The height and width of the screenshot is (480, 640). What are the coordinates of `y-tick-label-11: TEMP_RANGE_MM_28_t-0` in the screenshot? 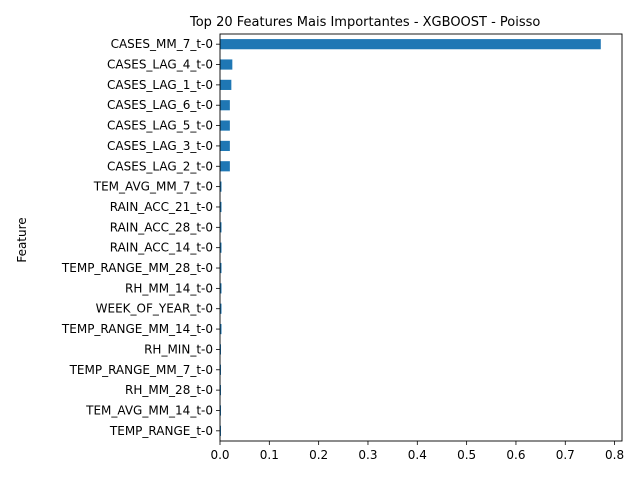 It's located at (137, 268).